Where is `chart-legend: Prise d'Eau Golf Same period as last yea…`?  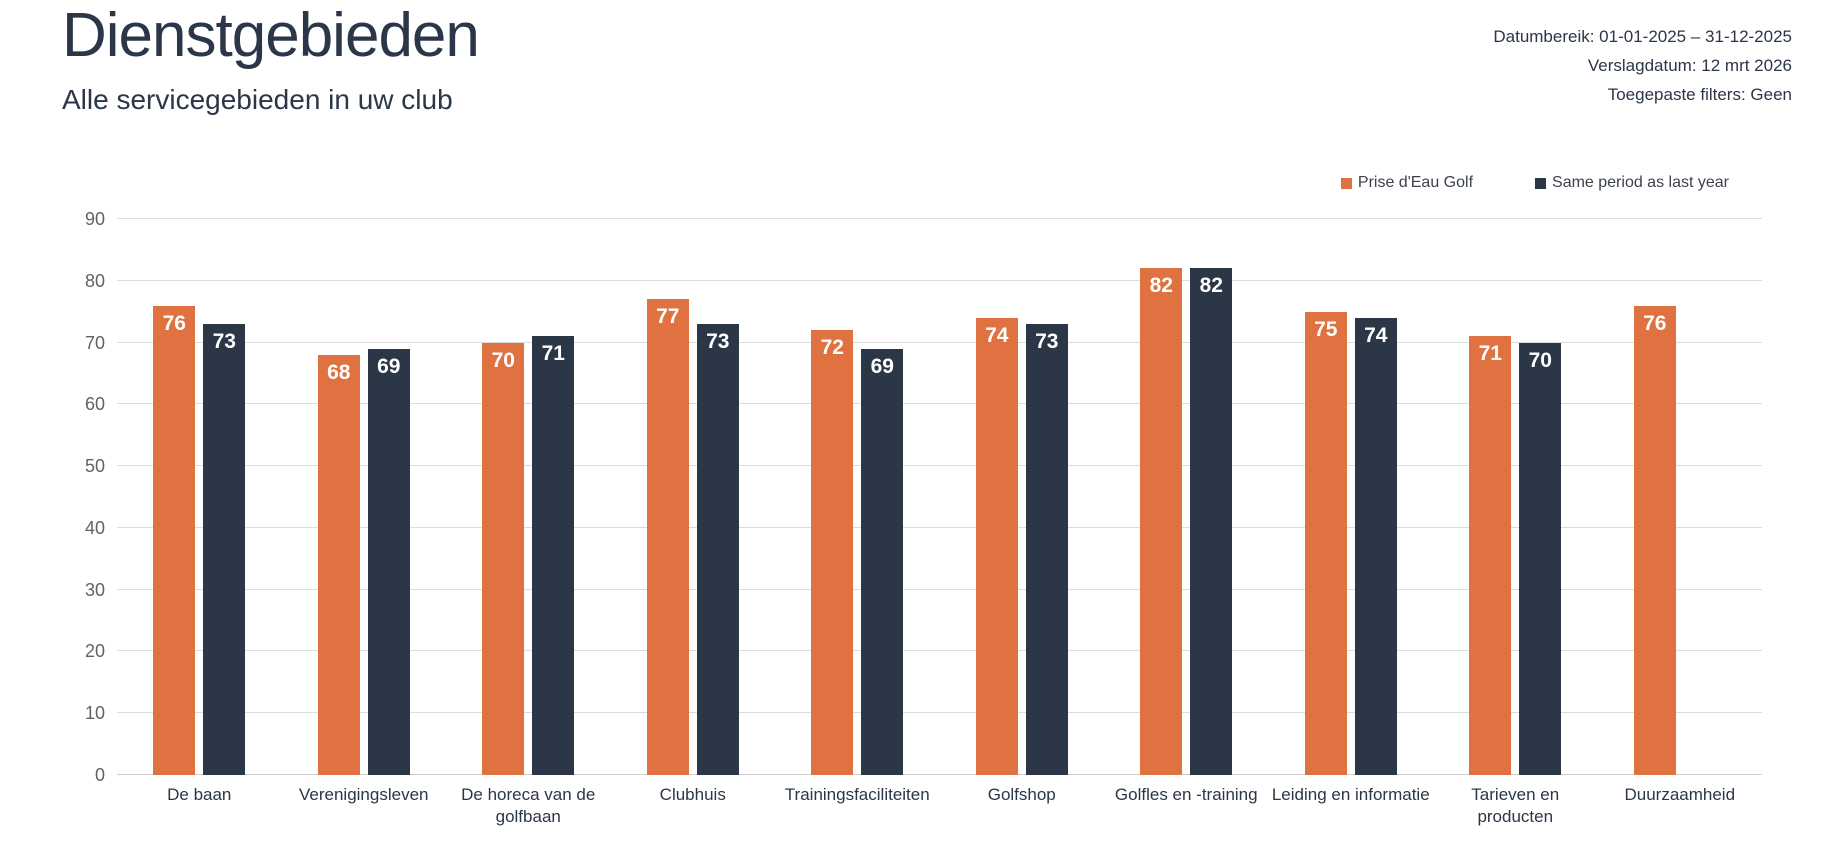
chart-legend: Prise d'Eau Golf Same period as last yea… is located at coordinates (1534, 183).